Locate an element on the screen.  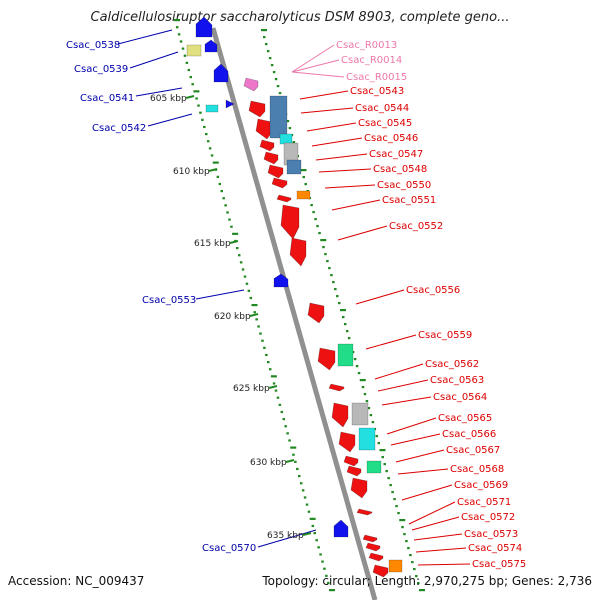
gene-label-csac_0547: Csac_0547 is located at coordinates (396, 154).